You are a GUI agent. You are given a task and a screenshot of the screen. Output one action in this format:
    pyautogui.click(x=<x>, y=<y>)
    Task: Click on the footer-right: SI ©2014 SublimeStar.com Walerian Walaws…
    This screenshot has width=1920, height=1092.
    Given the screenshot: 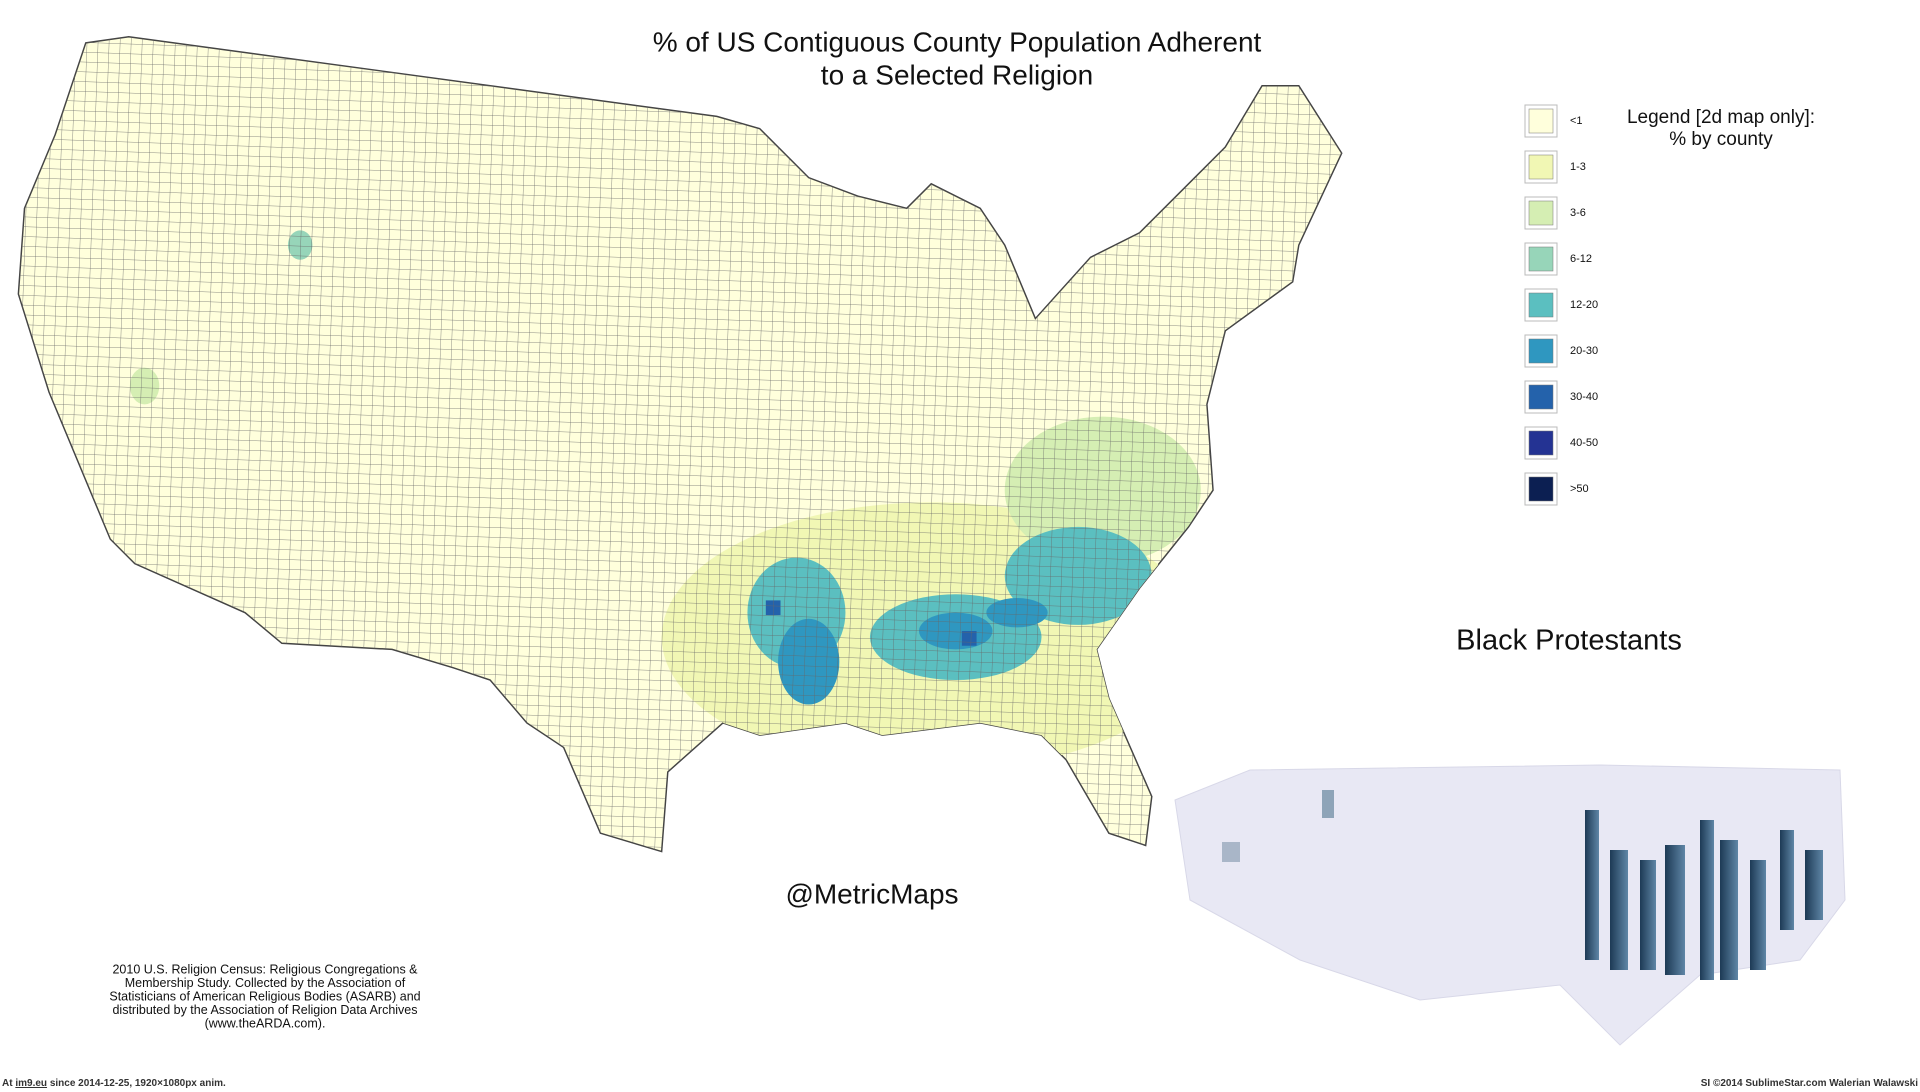 What is the action you would take?
    pyautogui.click(x=1809, y=1083)
    